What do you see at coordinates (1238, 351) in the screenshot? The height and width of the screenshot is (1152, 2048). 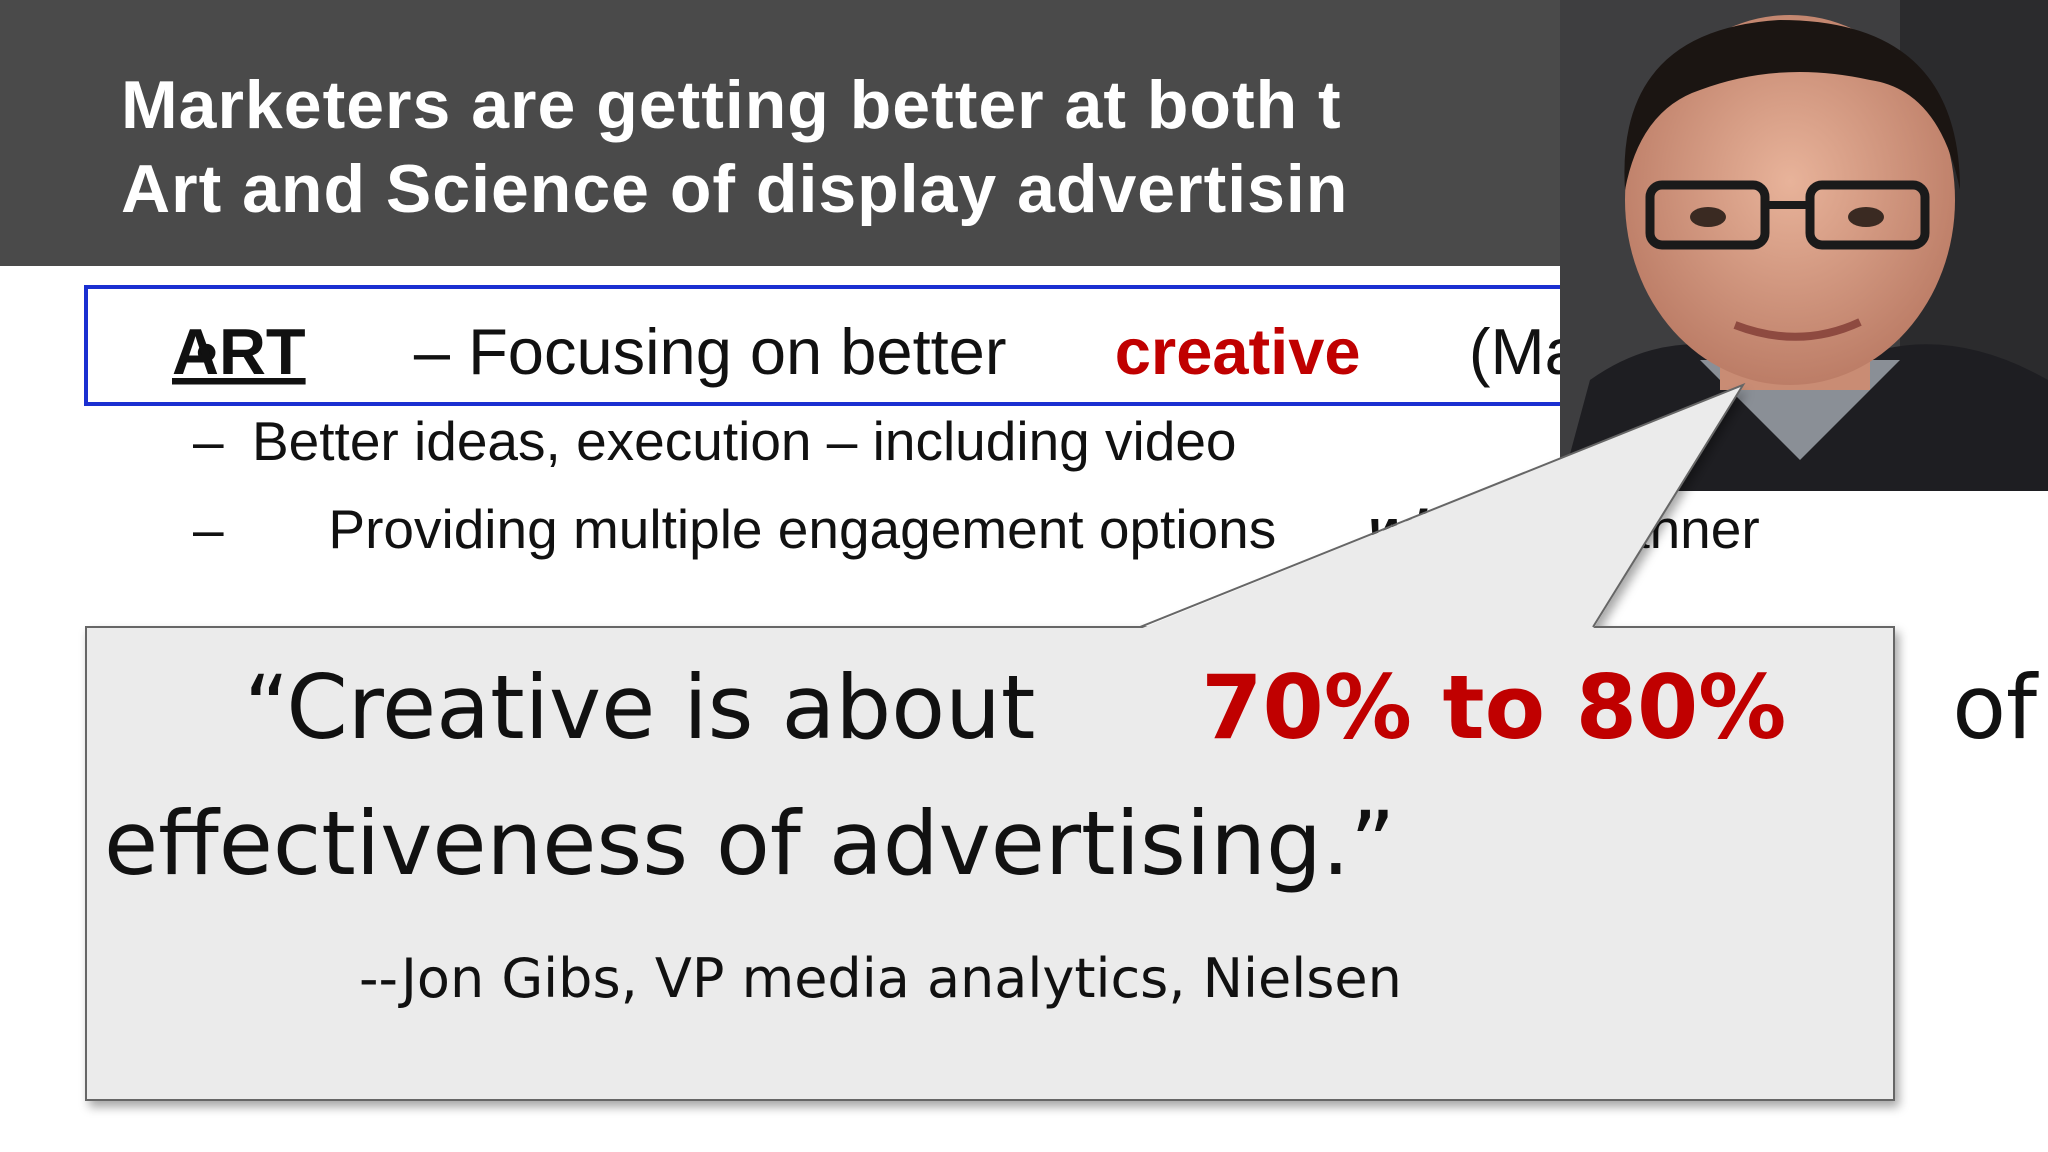 I see `bullet-emphasis: creative` at bounding box center [1238, 351].